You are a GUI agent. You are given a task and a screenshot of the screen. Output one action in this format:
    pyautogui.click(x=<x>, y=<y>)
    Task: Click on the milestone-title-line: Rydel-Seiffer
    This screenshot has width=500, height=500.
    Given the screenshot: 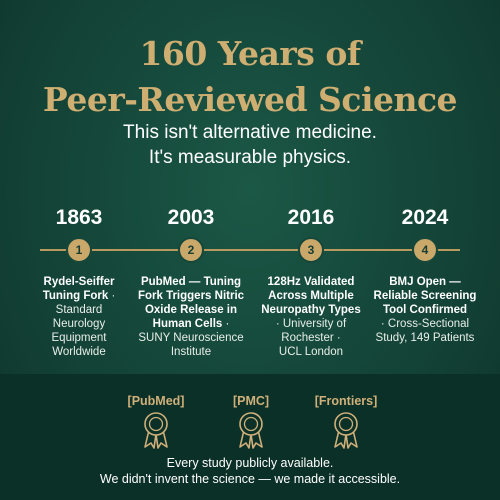 What is the action you would take?
    pyautogui.click(x=79, y=282)
    